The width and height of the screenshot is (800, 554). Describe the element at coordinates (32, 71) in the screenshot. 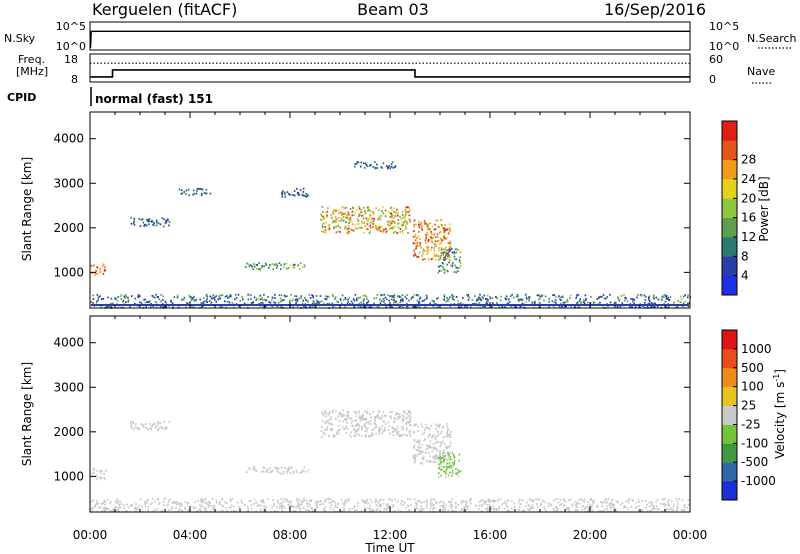

I see `freq-label-line2: [MHz]` at that location.